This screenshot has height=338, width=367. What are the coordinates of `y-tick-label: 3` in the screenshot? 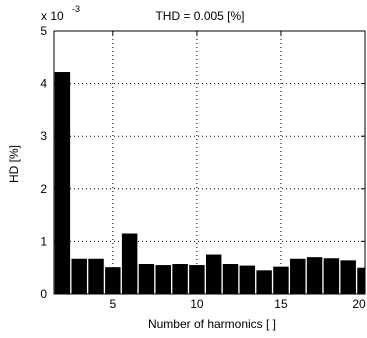 It's located at (43, 136).